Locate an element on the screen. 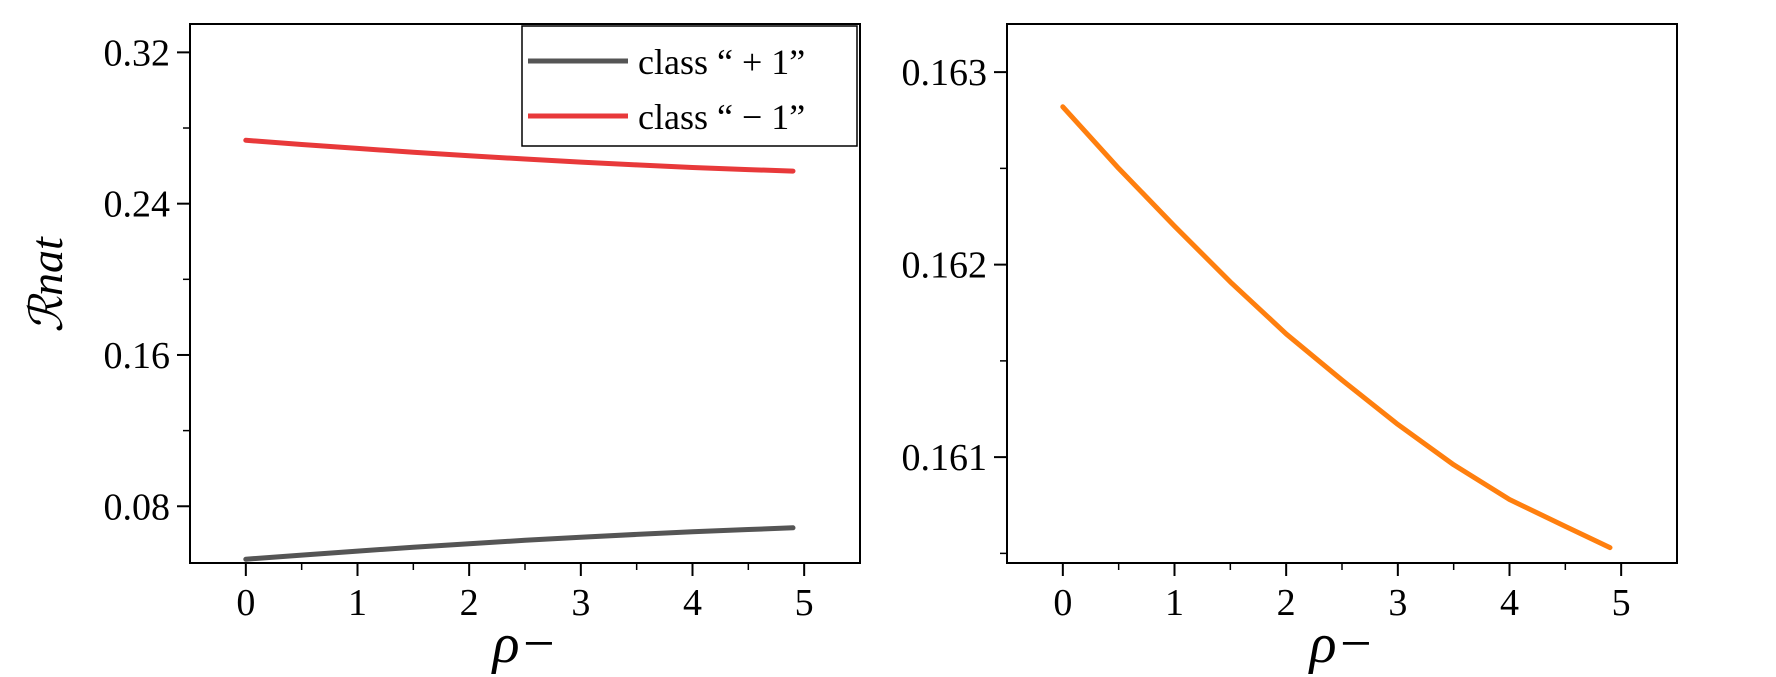 The image size is (1776, 677). left-y-tick-label: 0.32 is located at coordinates (137, 53).